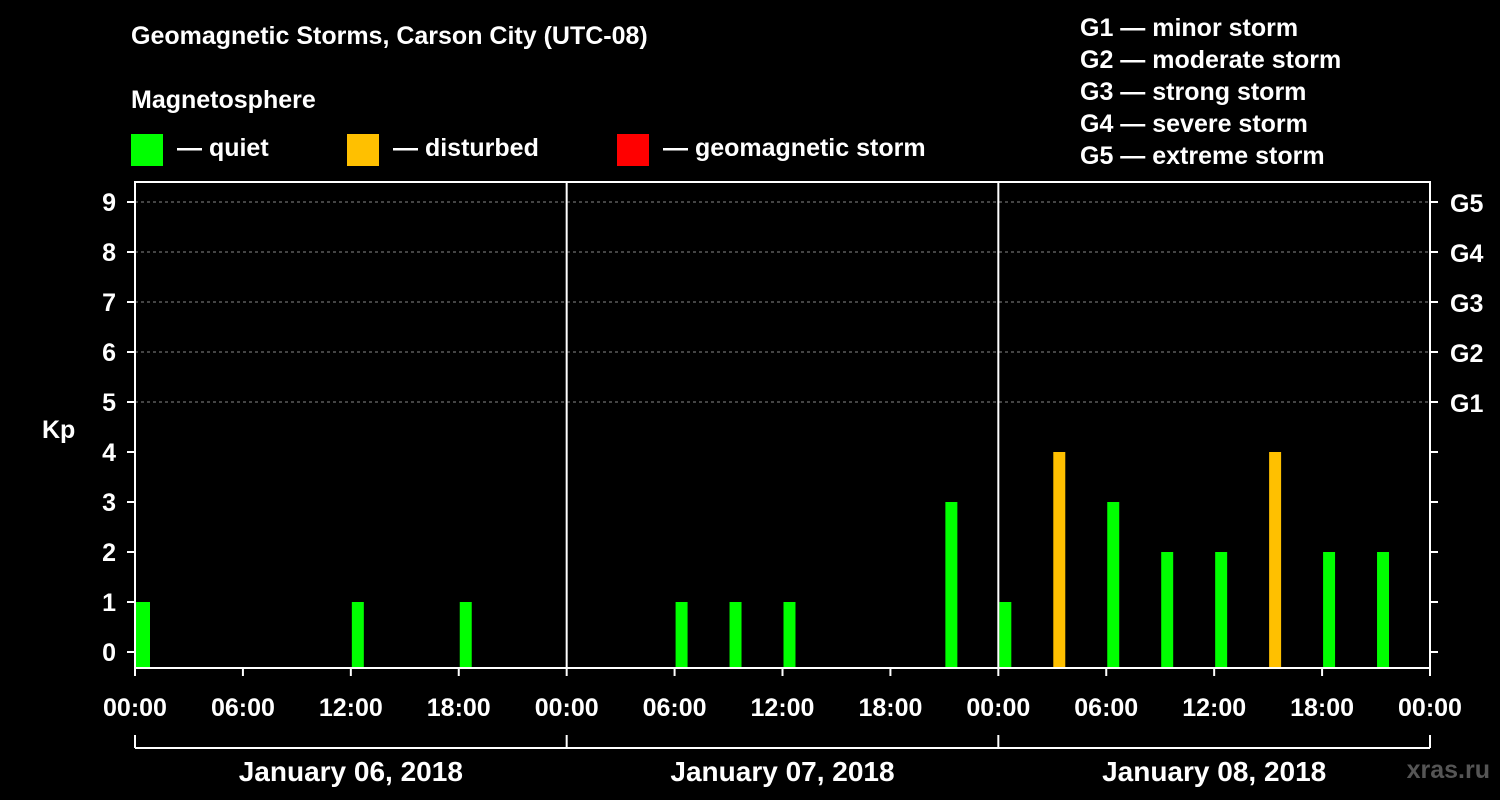  I want to click on g-scale-g1: G1 — minor storm, so click(1189, 28).